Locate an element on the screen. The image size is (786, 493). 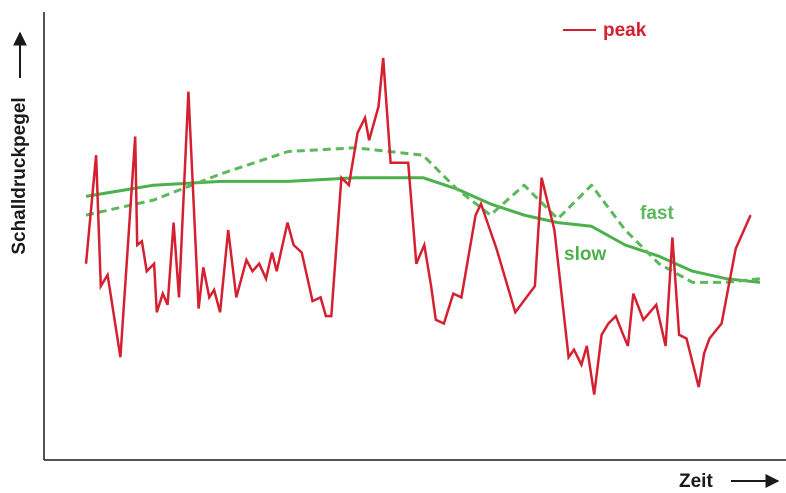
x-axis-title: Zeit is located at coordinates (696, 481).